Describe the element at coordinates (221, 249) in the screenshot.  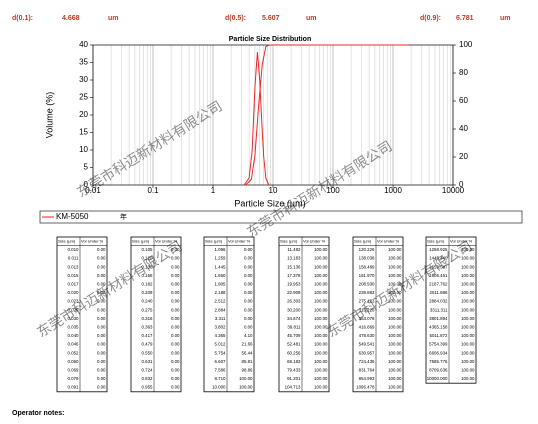
I see `table-size: 1.096` at that location.